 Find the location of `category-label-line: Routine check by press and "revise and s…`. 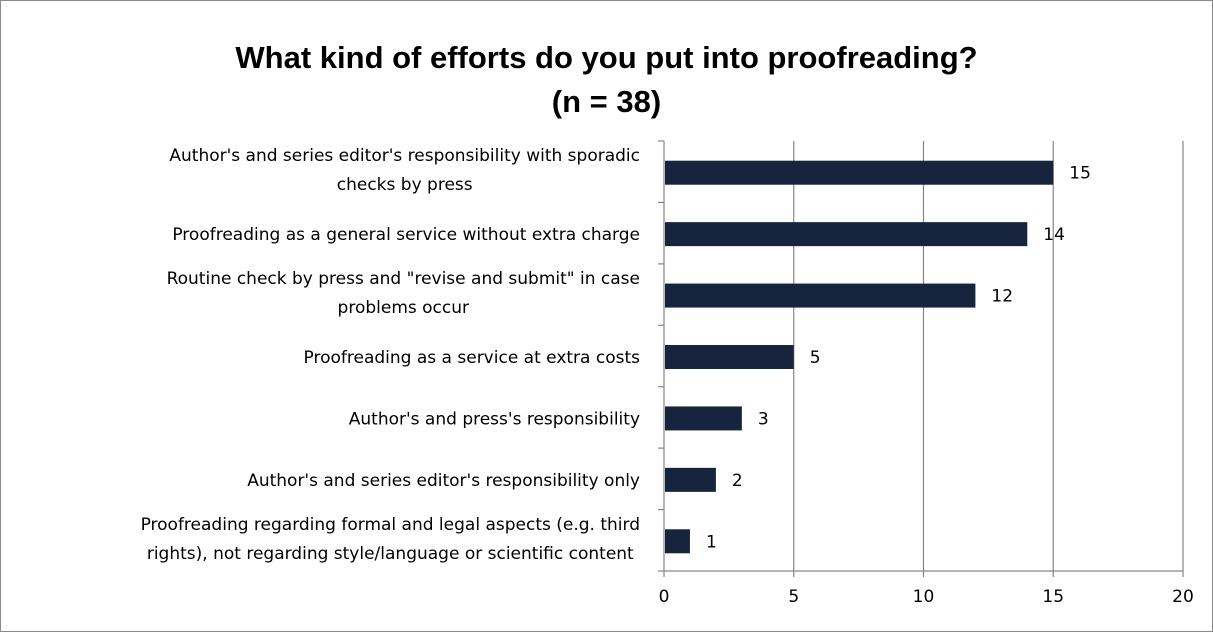

category-label-line: Routine check by press and "revise and s… is located at coordinates (403, 279).